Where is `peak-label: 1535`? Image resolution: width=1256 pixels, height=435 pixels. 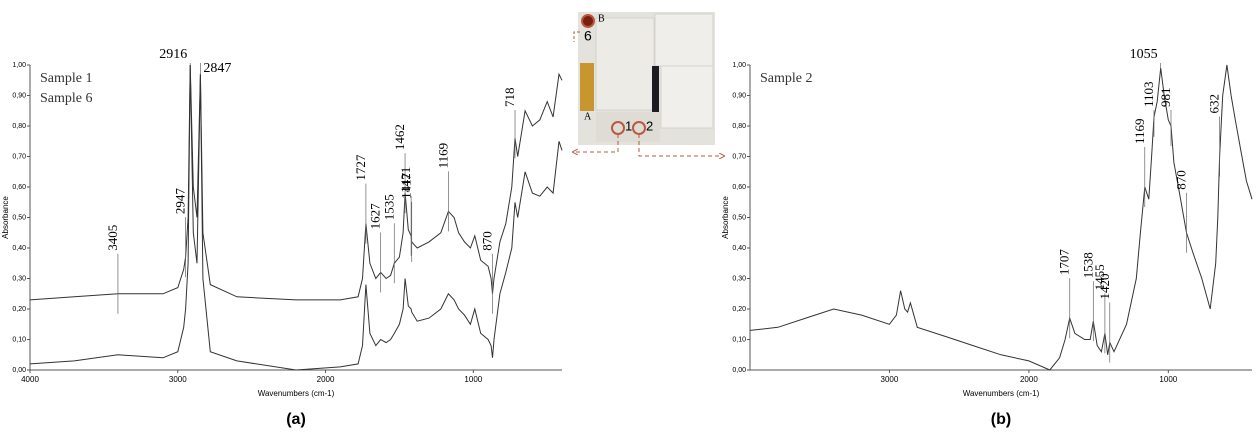
peak-label: 1535 is located at coordinates (388, 207).